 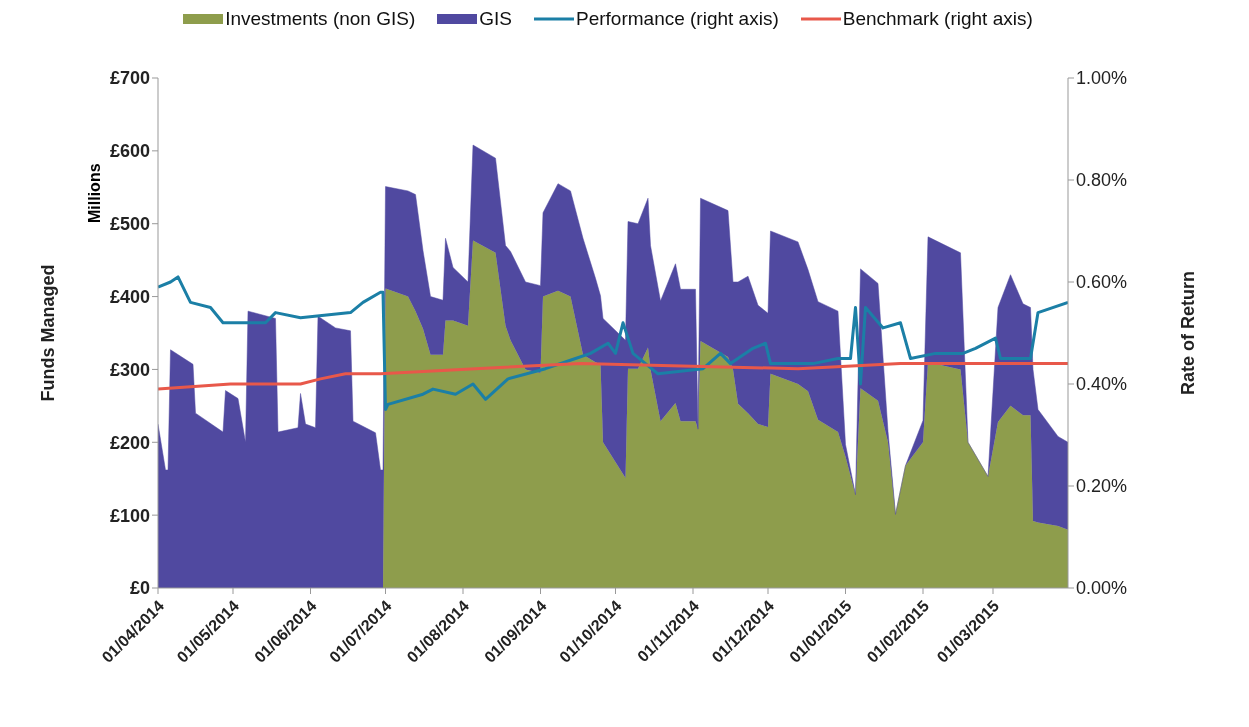 I want to click on text: Millions, so click(x=95, y=193).